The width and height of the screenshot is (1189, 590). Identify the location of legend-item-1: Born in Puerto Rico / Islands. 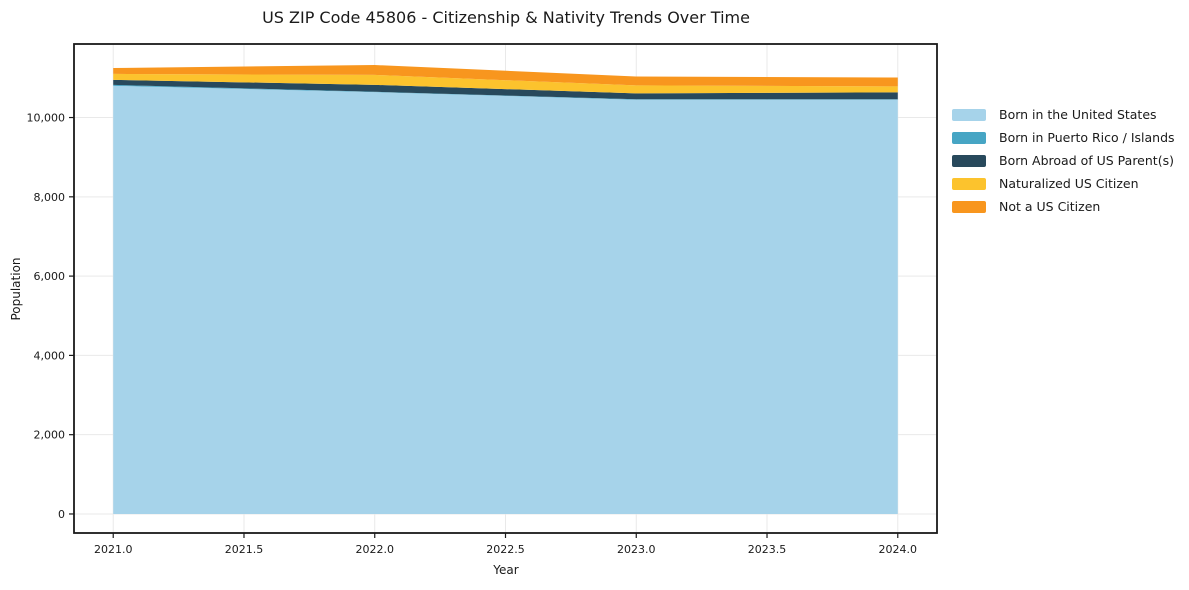
(1063, 137).